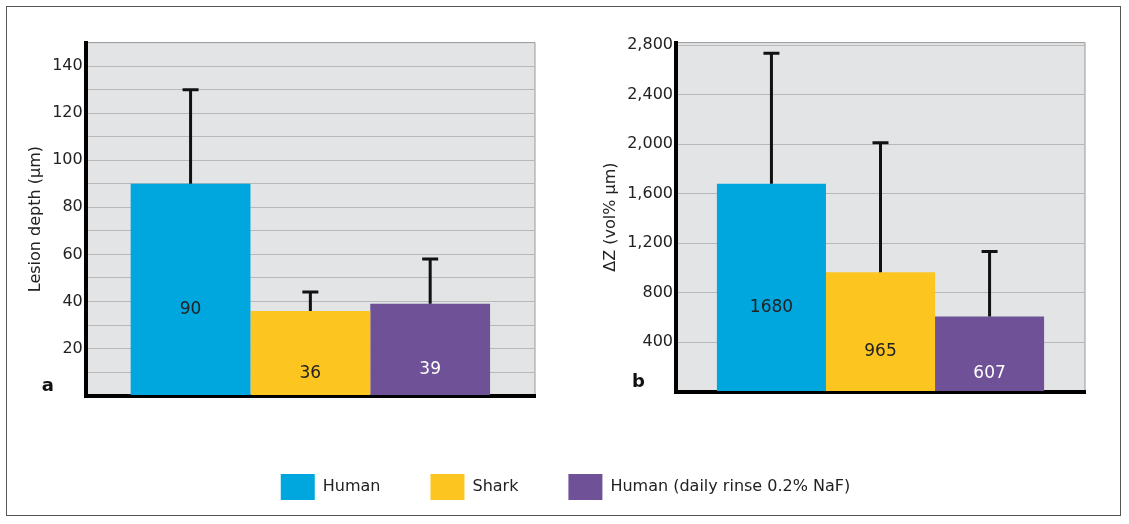 This screenshot has height=524, width=1129. What do you see at coordinates (638, 381) in the screenshot?
I see `text: b` at bounding box center [638, 381].